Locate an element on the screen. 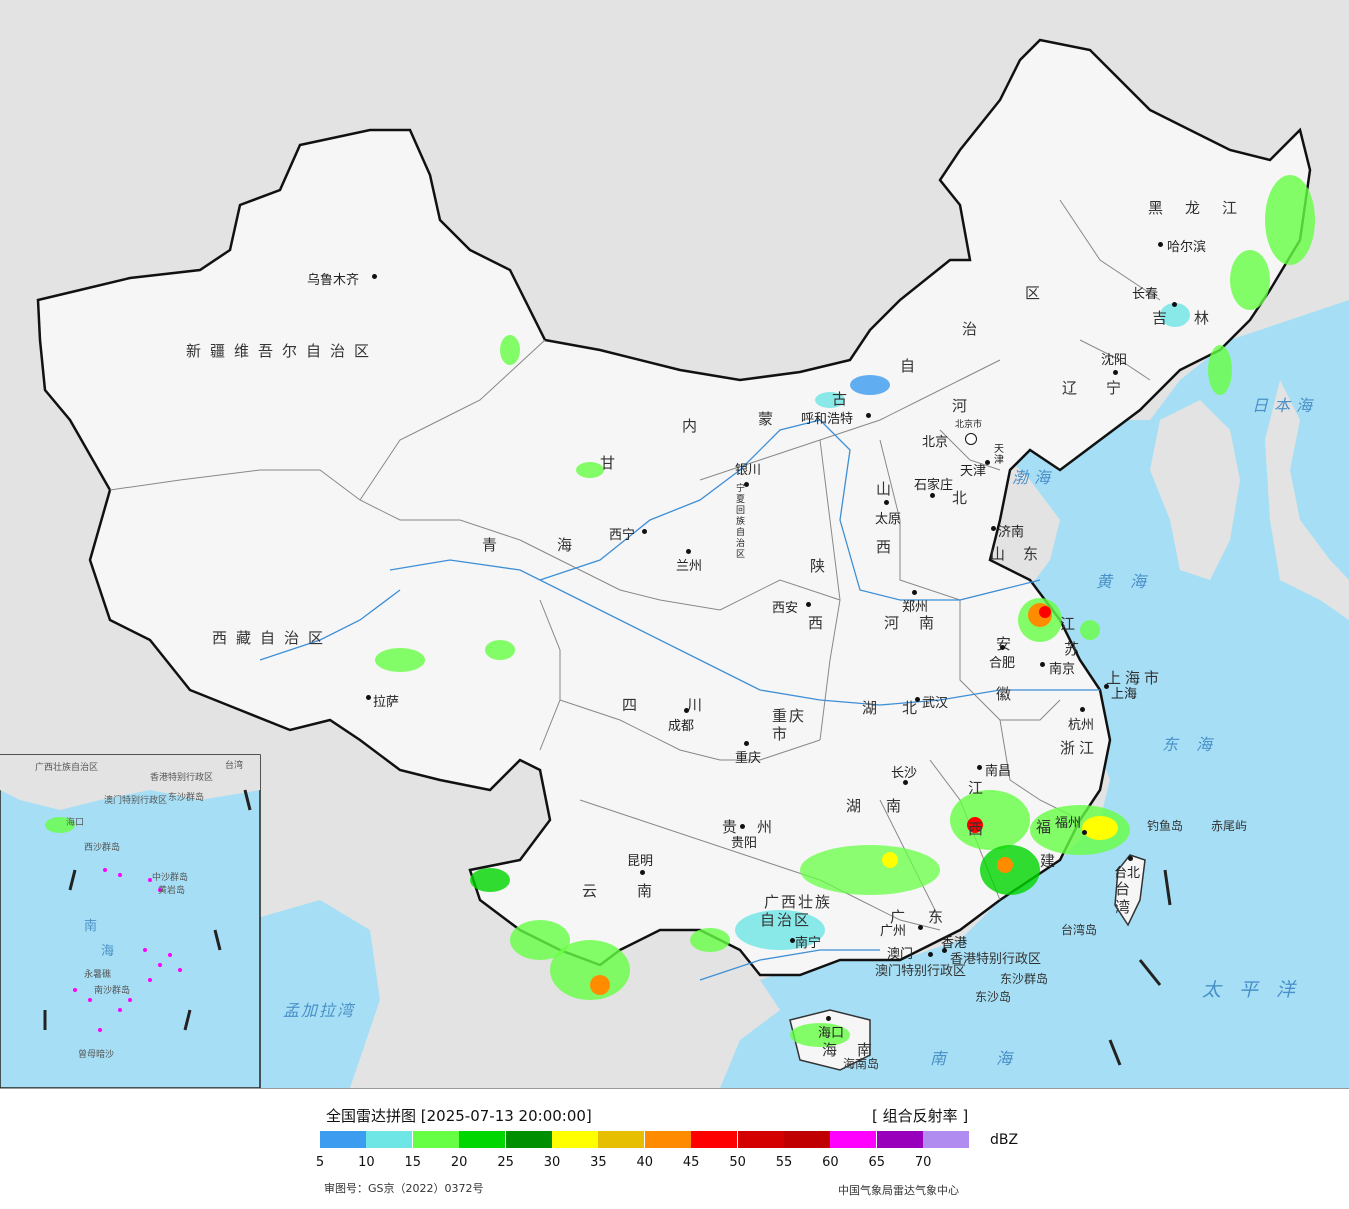 This screenshot has height=1209, width=1349. province-guizhou: 贵州 is located at coordinates (757, 827).